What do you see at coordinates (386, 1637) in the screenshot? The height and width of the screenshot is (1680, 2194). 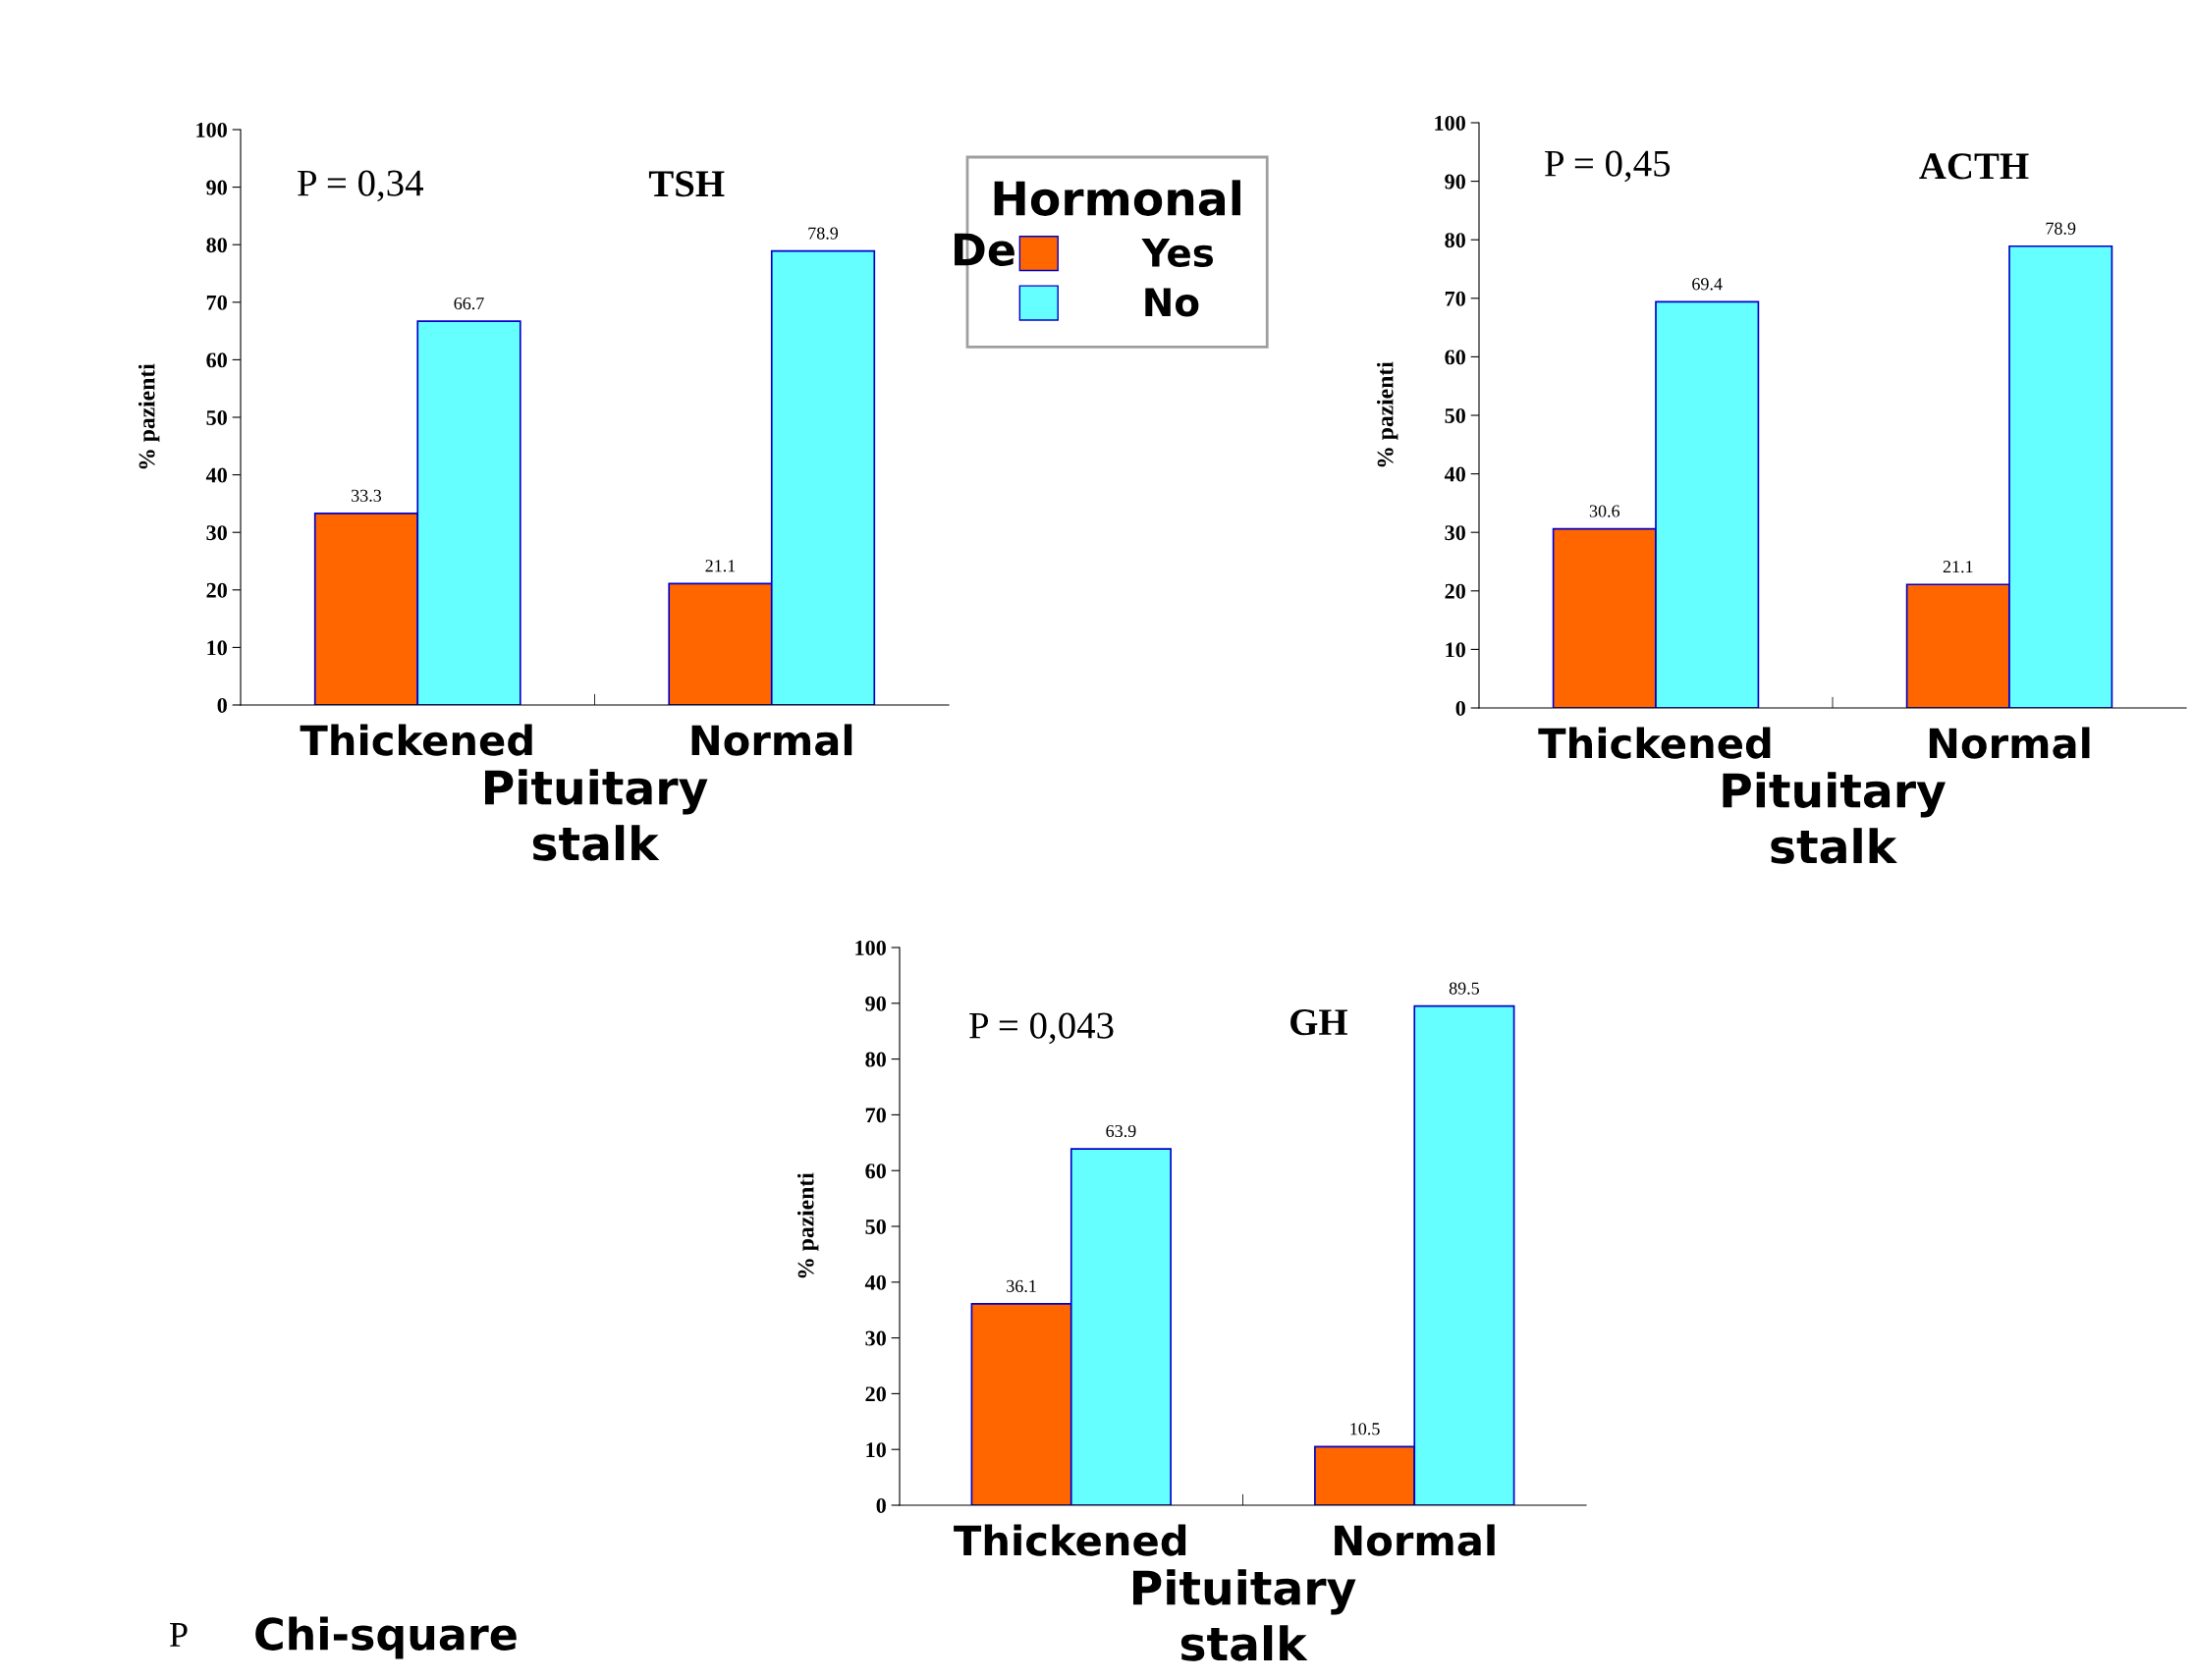 I see `text: Chi-square` at bounding box center [386, 1637].